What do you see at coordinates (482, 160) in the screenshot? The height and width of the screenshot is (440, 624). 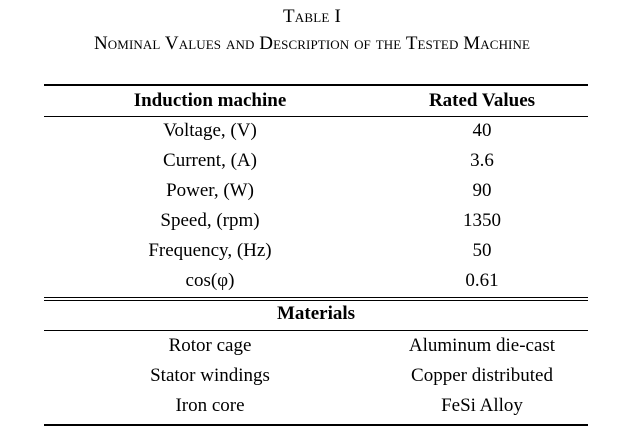 I see `value-cell: 3.6` at bounding box center [482, 160].